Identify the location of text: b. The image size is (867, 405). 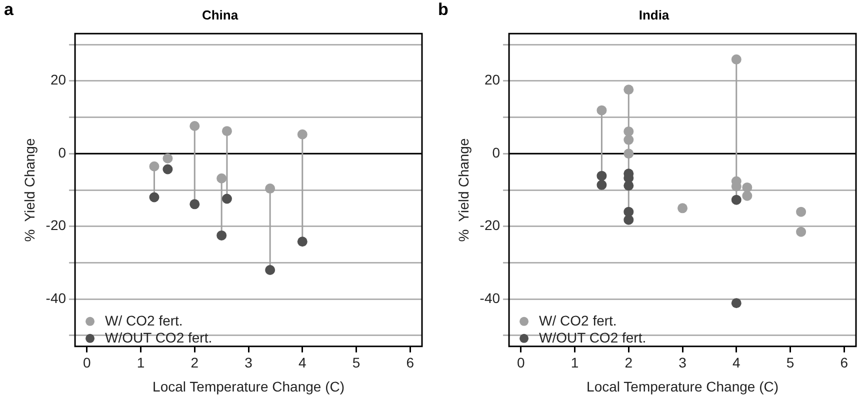
(443, 10).